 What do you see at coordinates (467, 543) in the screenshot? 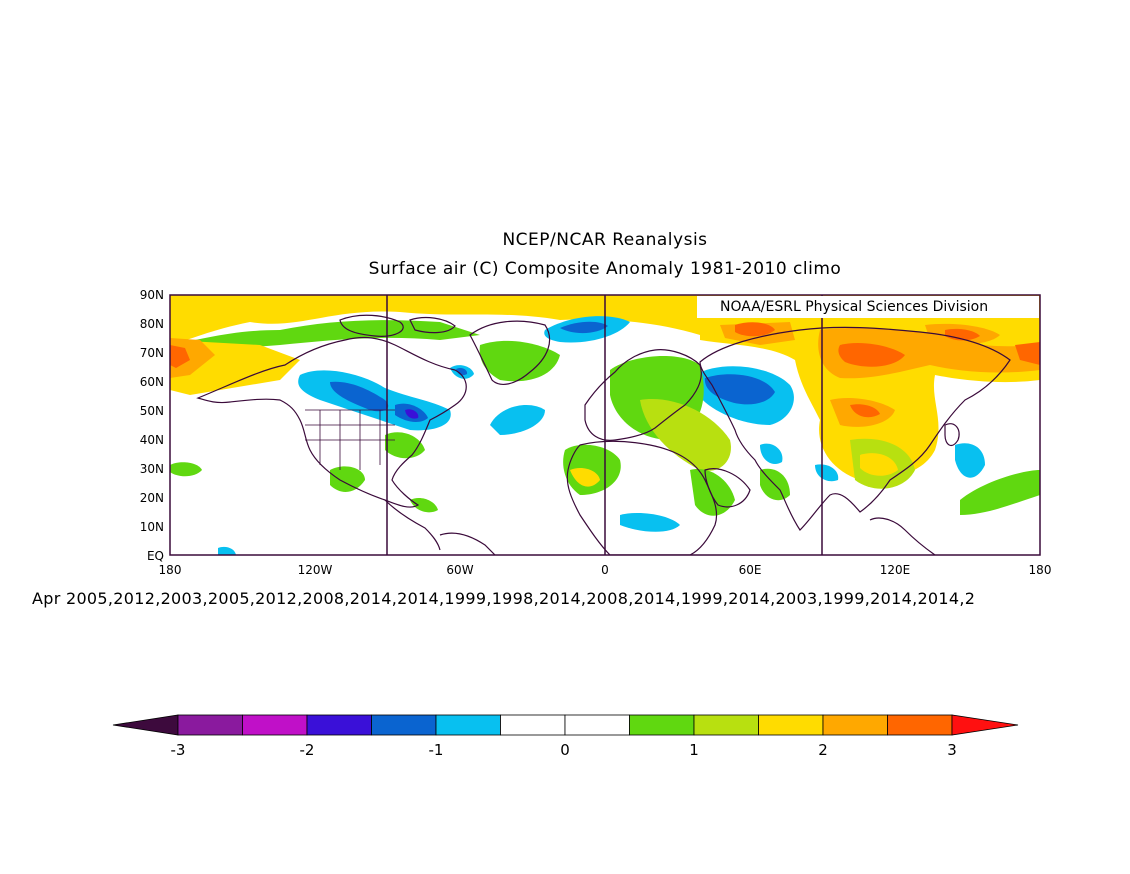
I see `coast-south-america` at bounding box center [467, 543].